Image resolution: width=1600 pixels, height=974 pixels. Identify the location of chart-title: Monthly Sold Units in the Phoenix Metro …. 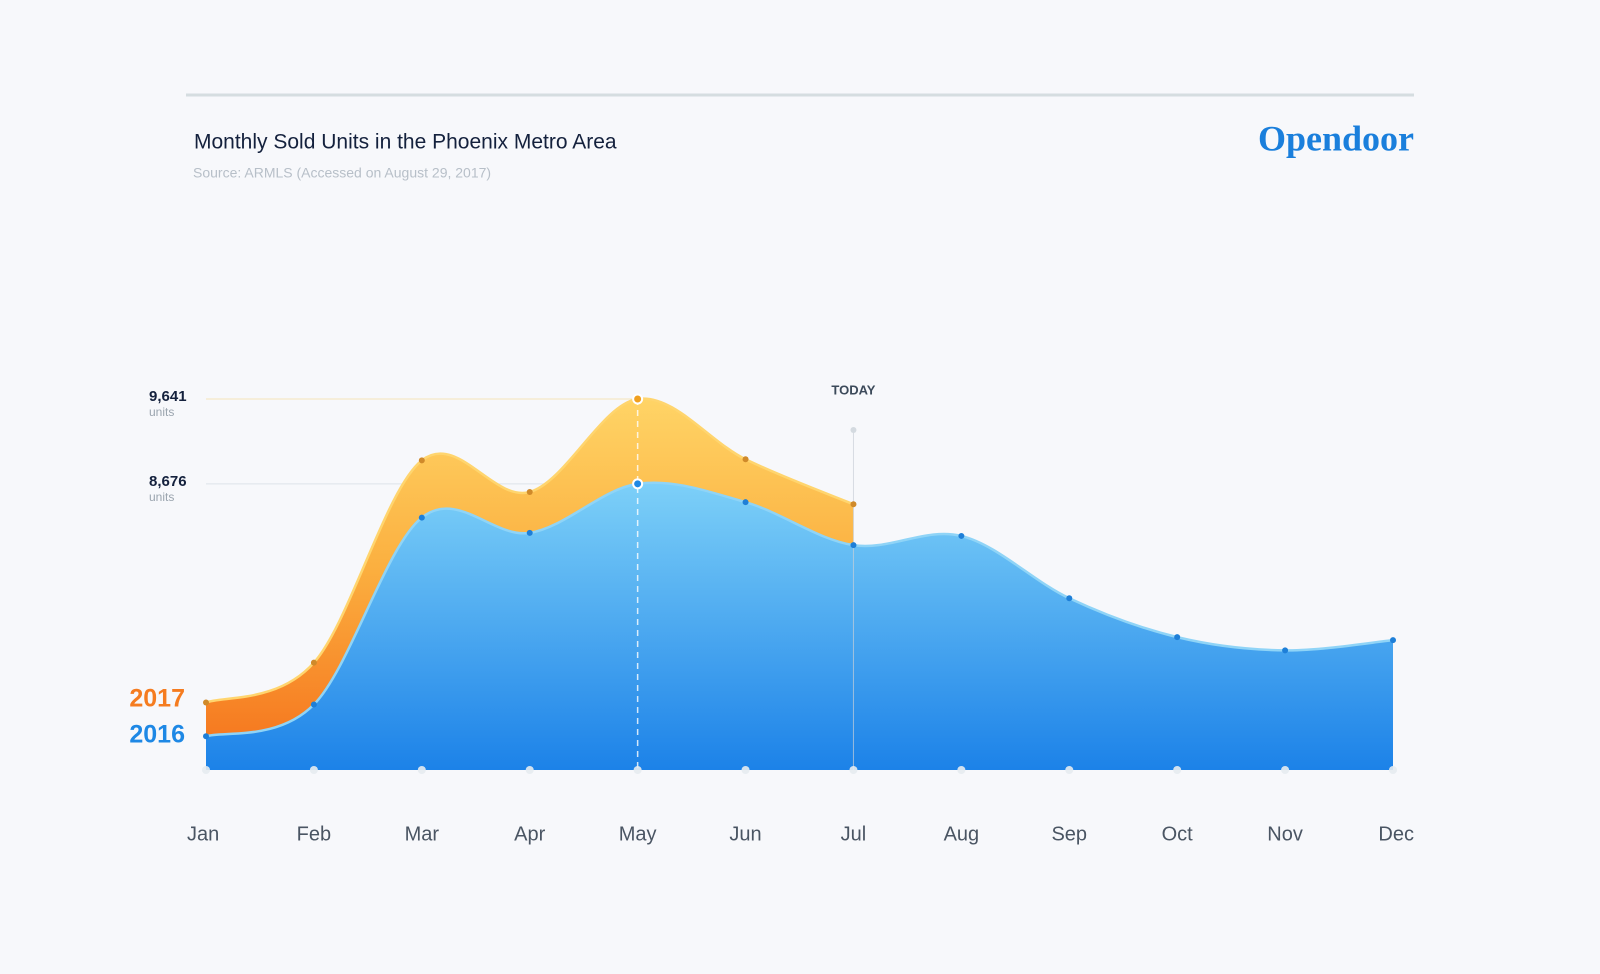
(405, 142).